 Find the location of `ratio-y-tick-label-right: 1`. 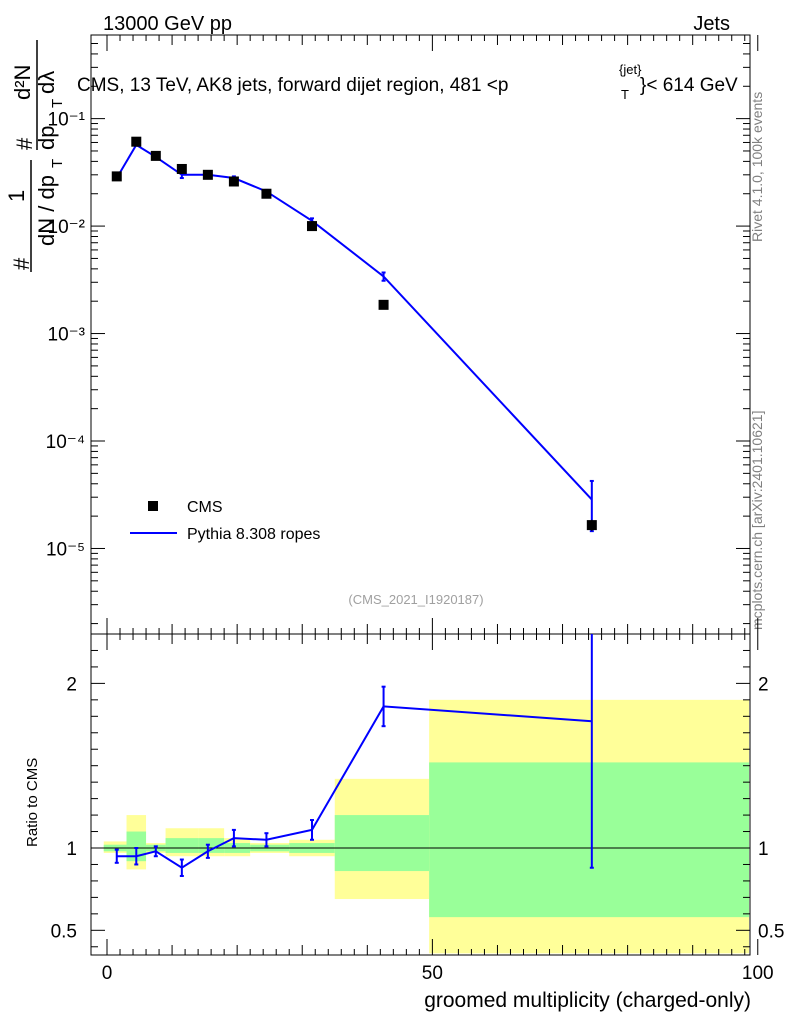

ratio-y-tick-label-right: 1 is located at coordinates (763, 849).